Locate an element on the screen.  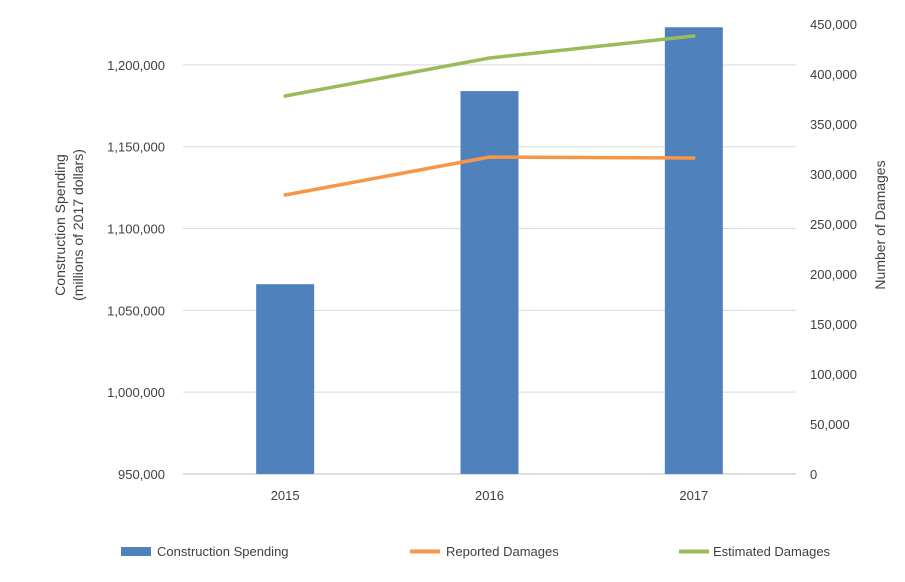
y-right-tick-label: 150,000 is located at coordinates (833, 324).